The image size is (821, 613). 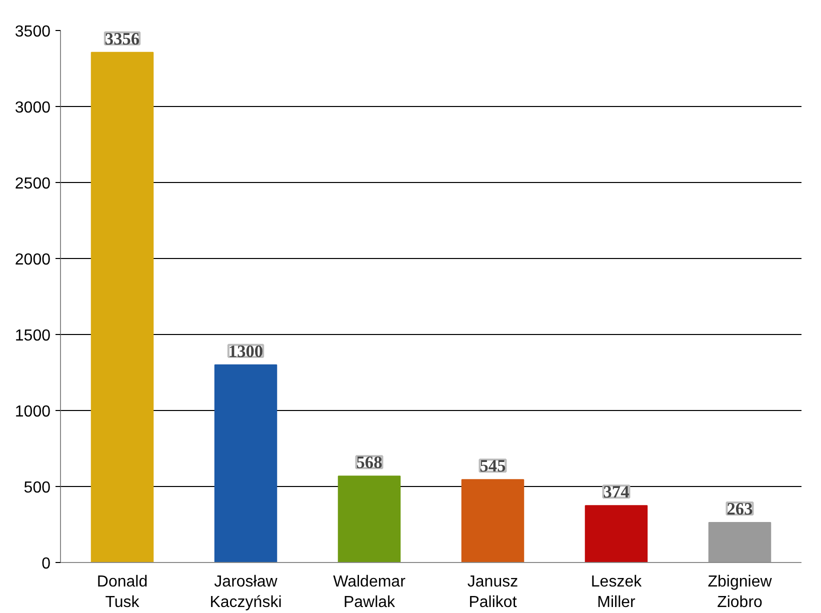 I want to click on data-label: 568, so click(x=369, y=462).